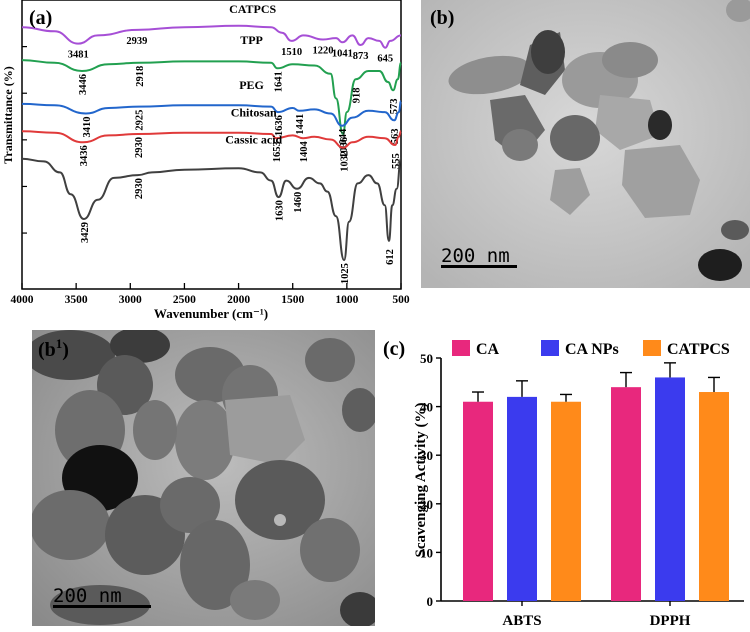 The image size is (750, 632). Describe the element at coordinates (278, 81) in the screenshot. I see `ftir-peak-label: 1641` at that location.